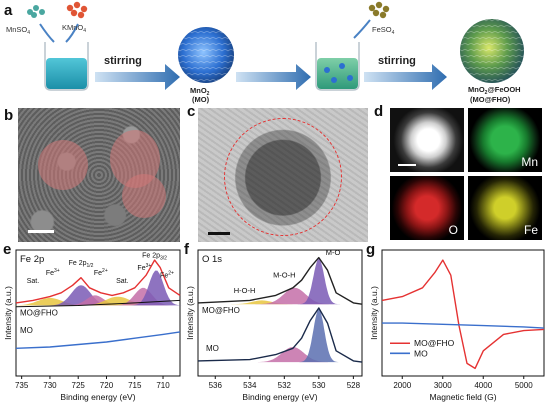 This screenshot has width=546, height=402. Describe the element at coordinates (483, 385) in the screenshot. I see `x-tick-label: 4000` at that location.